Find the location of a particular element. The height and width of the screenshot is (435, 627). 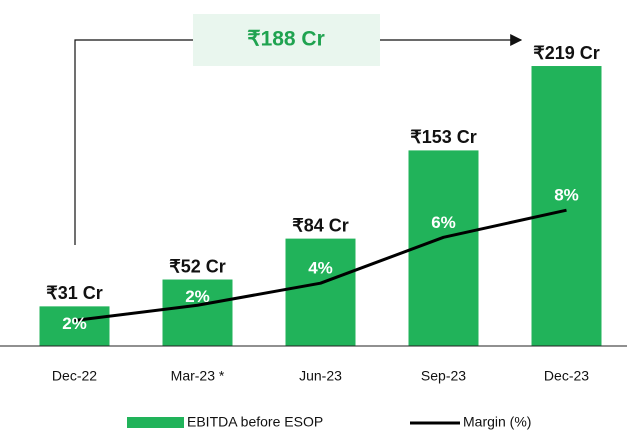

bar-label: ₹84 Cr is located at coordinates (320, 225).